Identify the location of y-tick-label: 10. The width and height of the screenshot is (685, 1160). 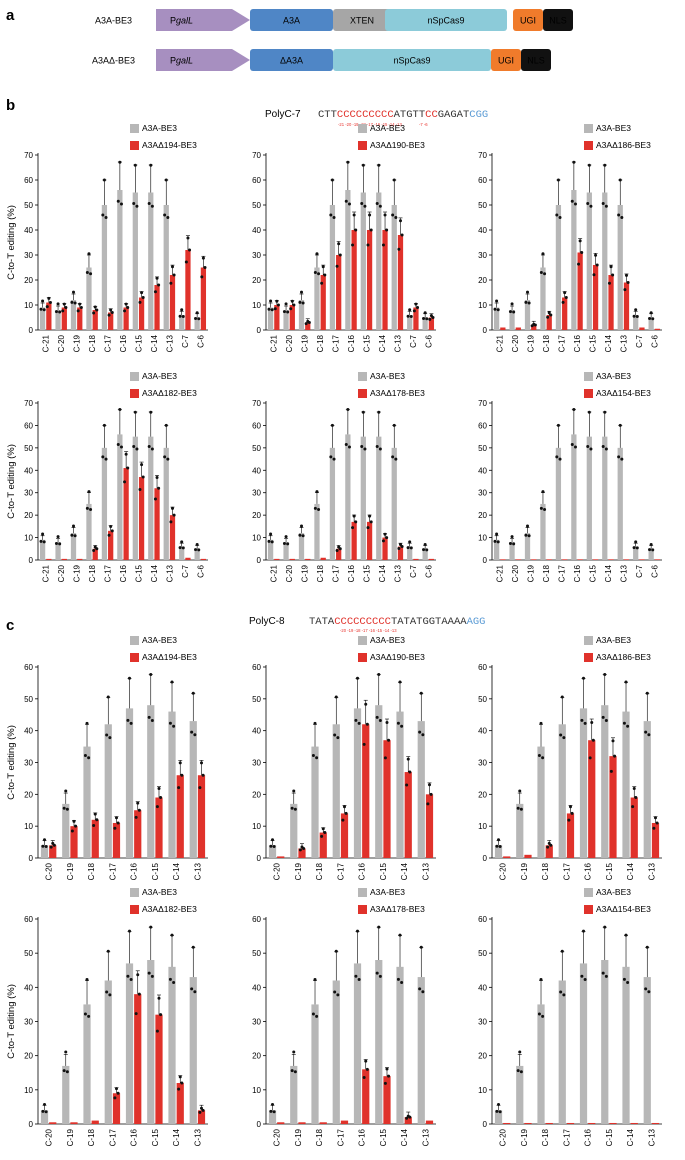
(256, 1090).